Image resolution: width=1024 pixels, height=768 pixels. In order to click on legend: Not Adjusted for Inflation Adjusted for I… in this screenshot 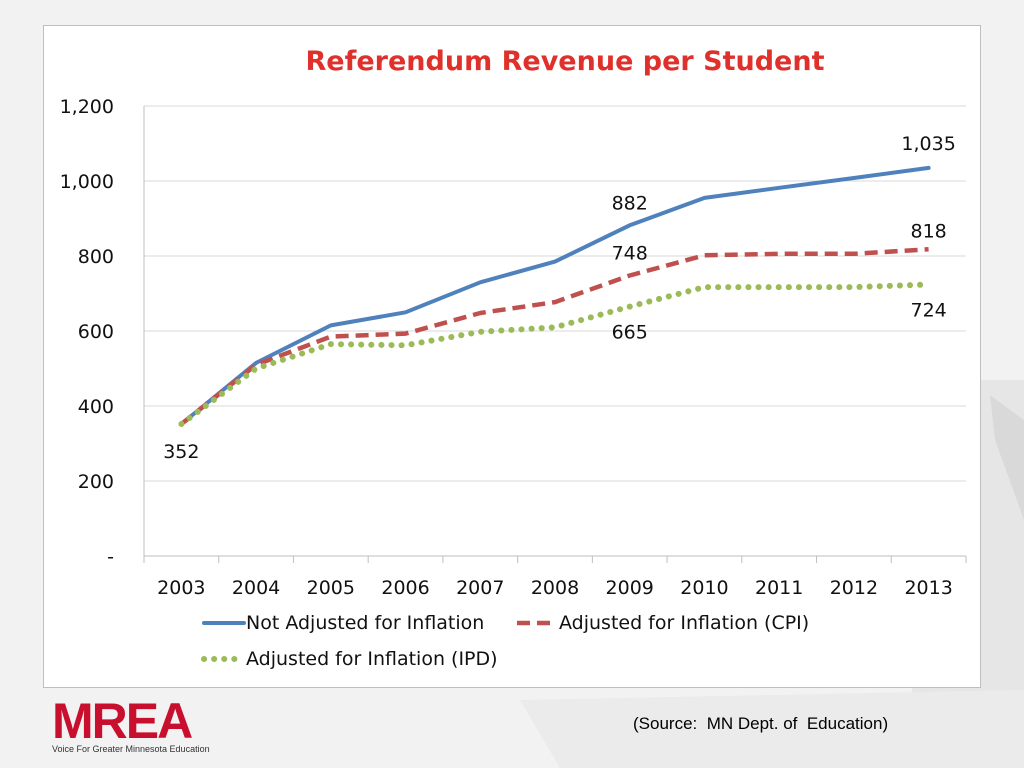, I will do `click(505, 641)`.